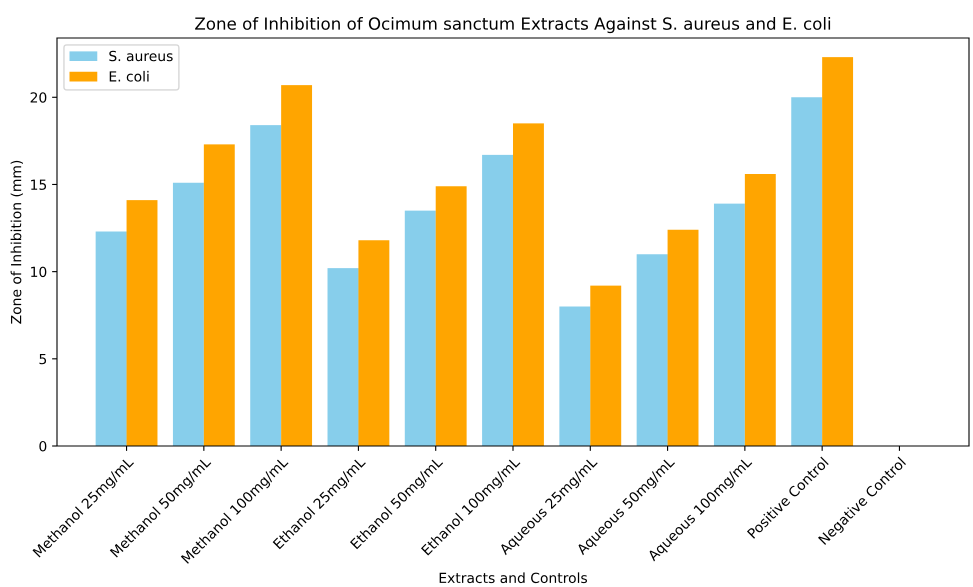  Describe the element at coordinates (38, 185) in the screenshot. I see `y-tick-label: 15` at that location.